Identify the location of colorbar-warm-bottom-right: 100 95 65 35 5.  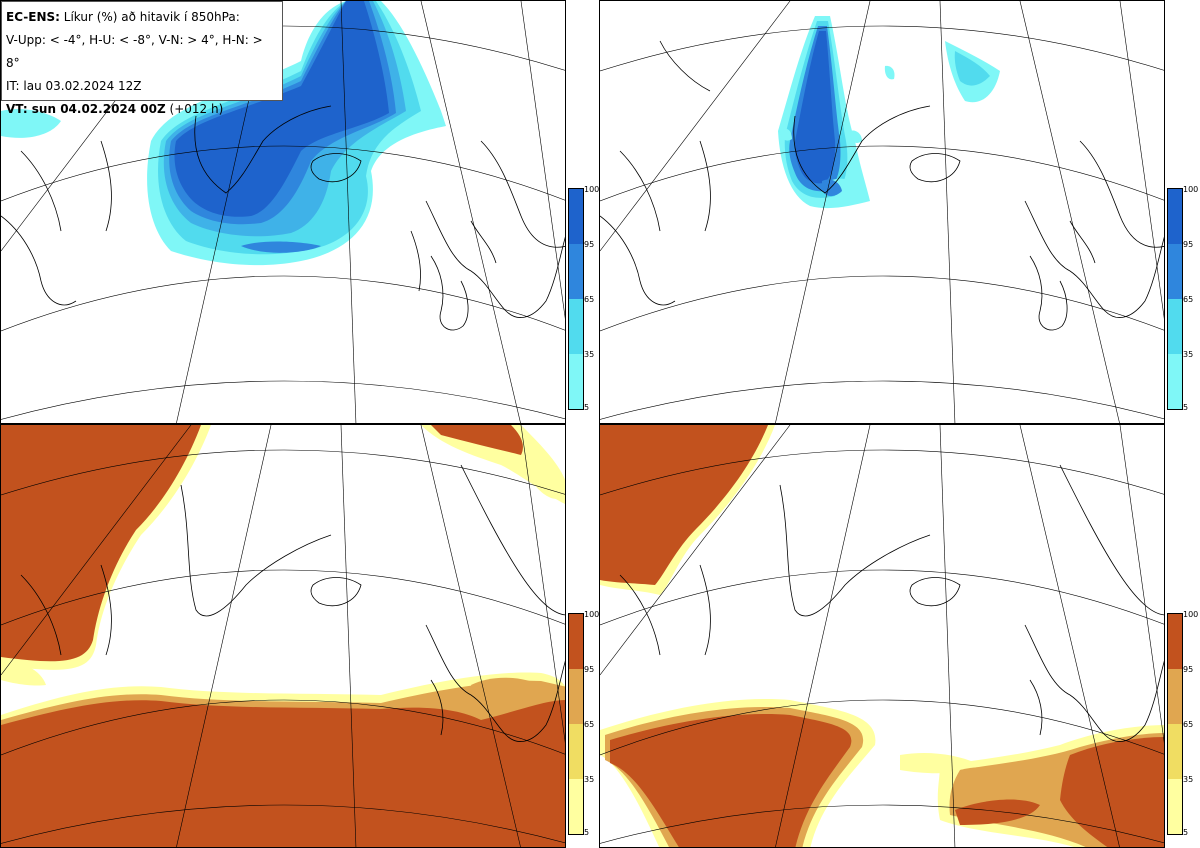
(1183, 723).